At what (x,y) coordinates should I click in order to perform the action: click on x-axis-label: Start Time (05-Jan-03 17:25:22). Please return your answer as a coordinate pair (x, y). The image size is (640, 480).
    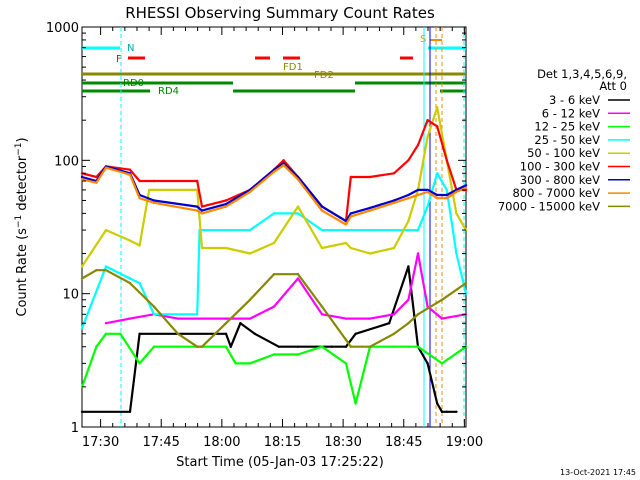
    Looking at the image, I should click on (280, 462).